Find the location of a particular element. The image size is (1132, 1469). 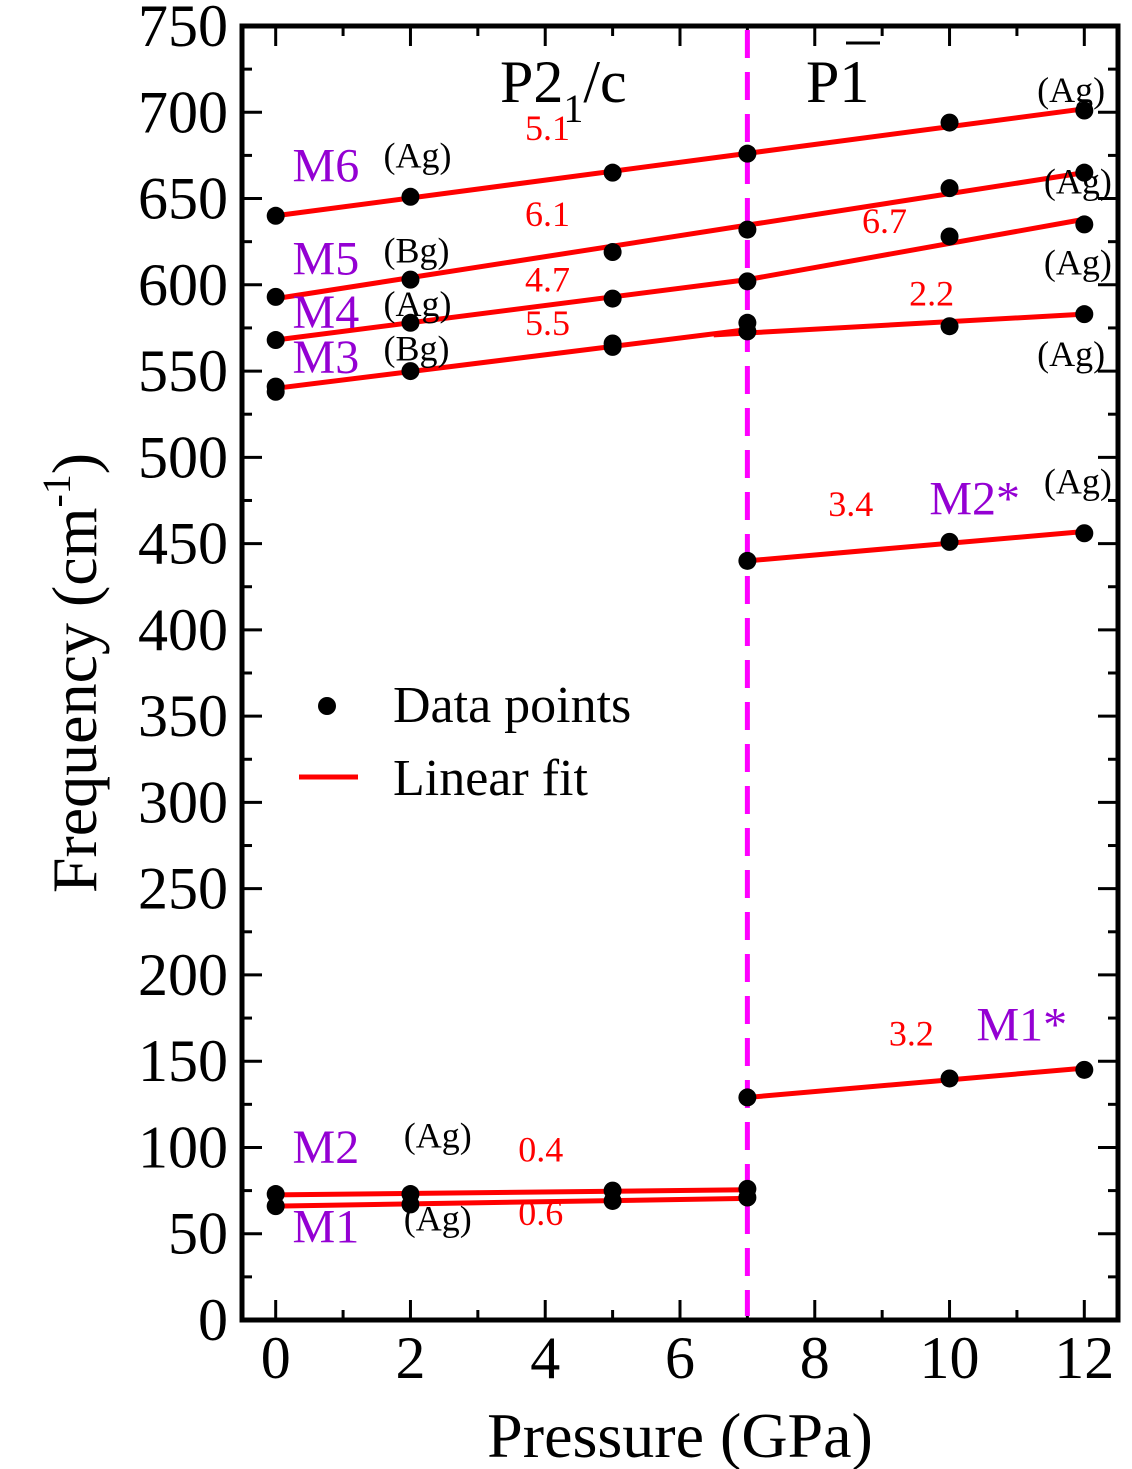

y-axis-label-close: ) is located at coordinates (74, 463).